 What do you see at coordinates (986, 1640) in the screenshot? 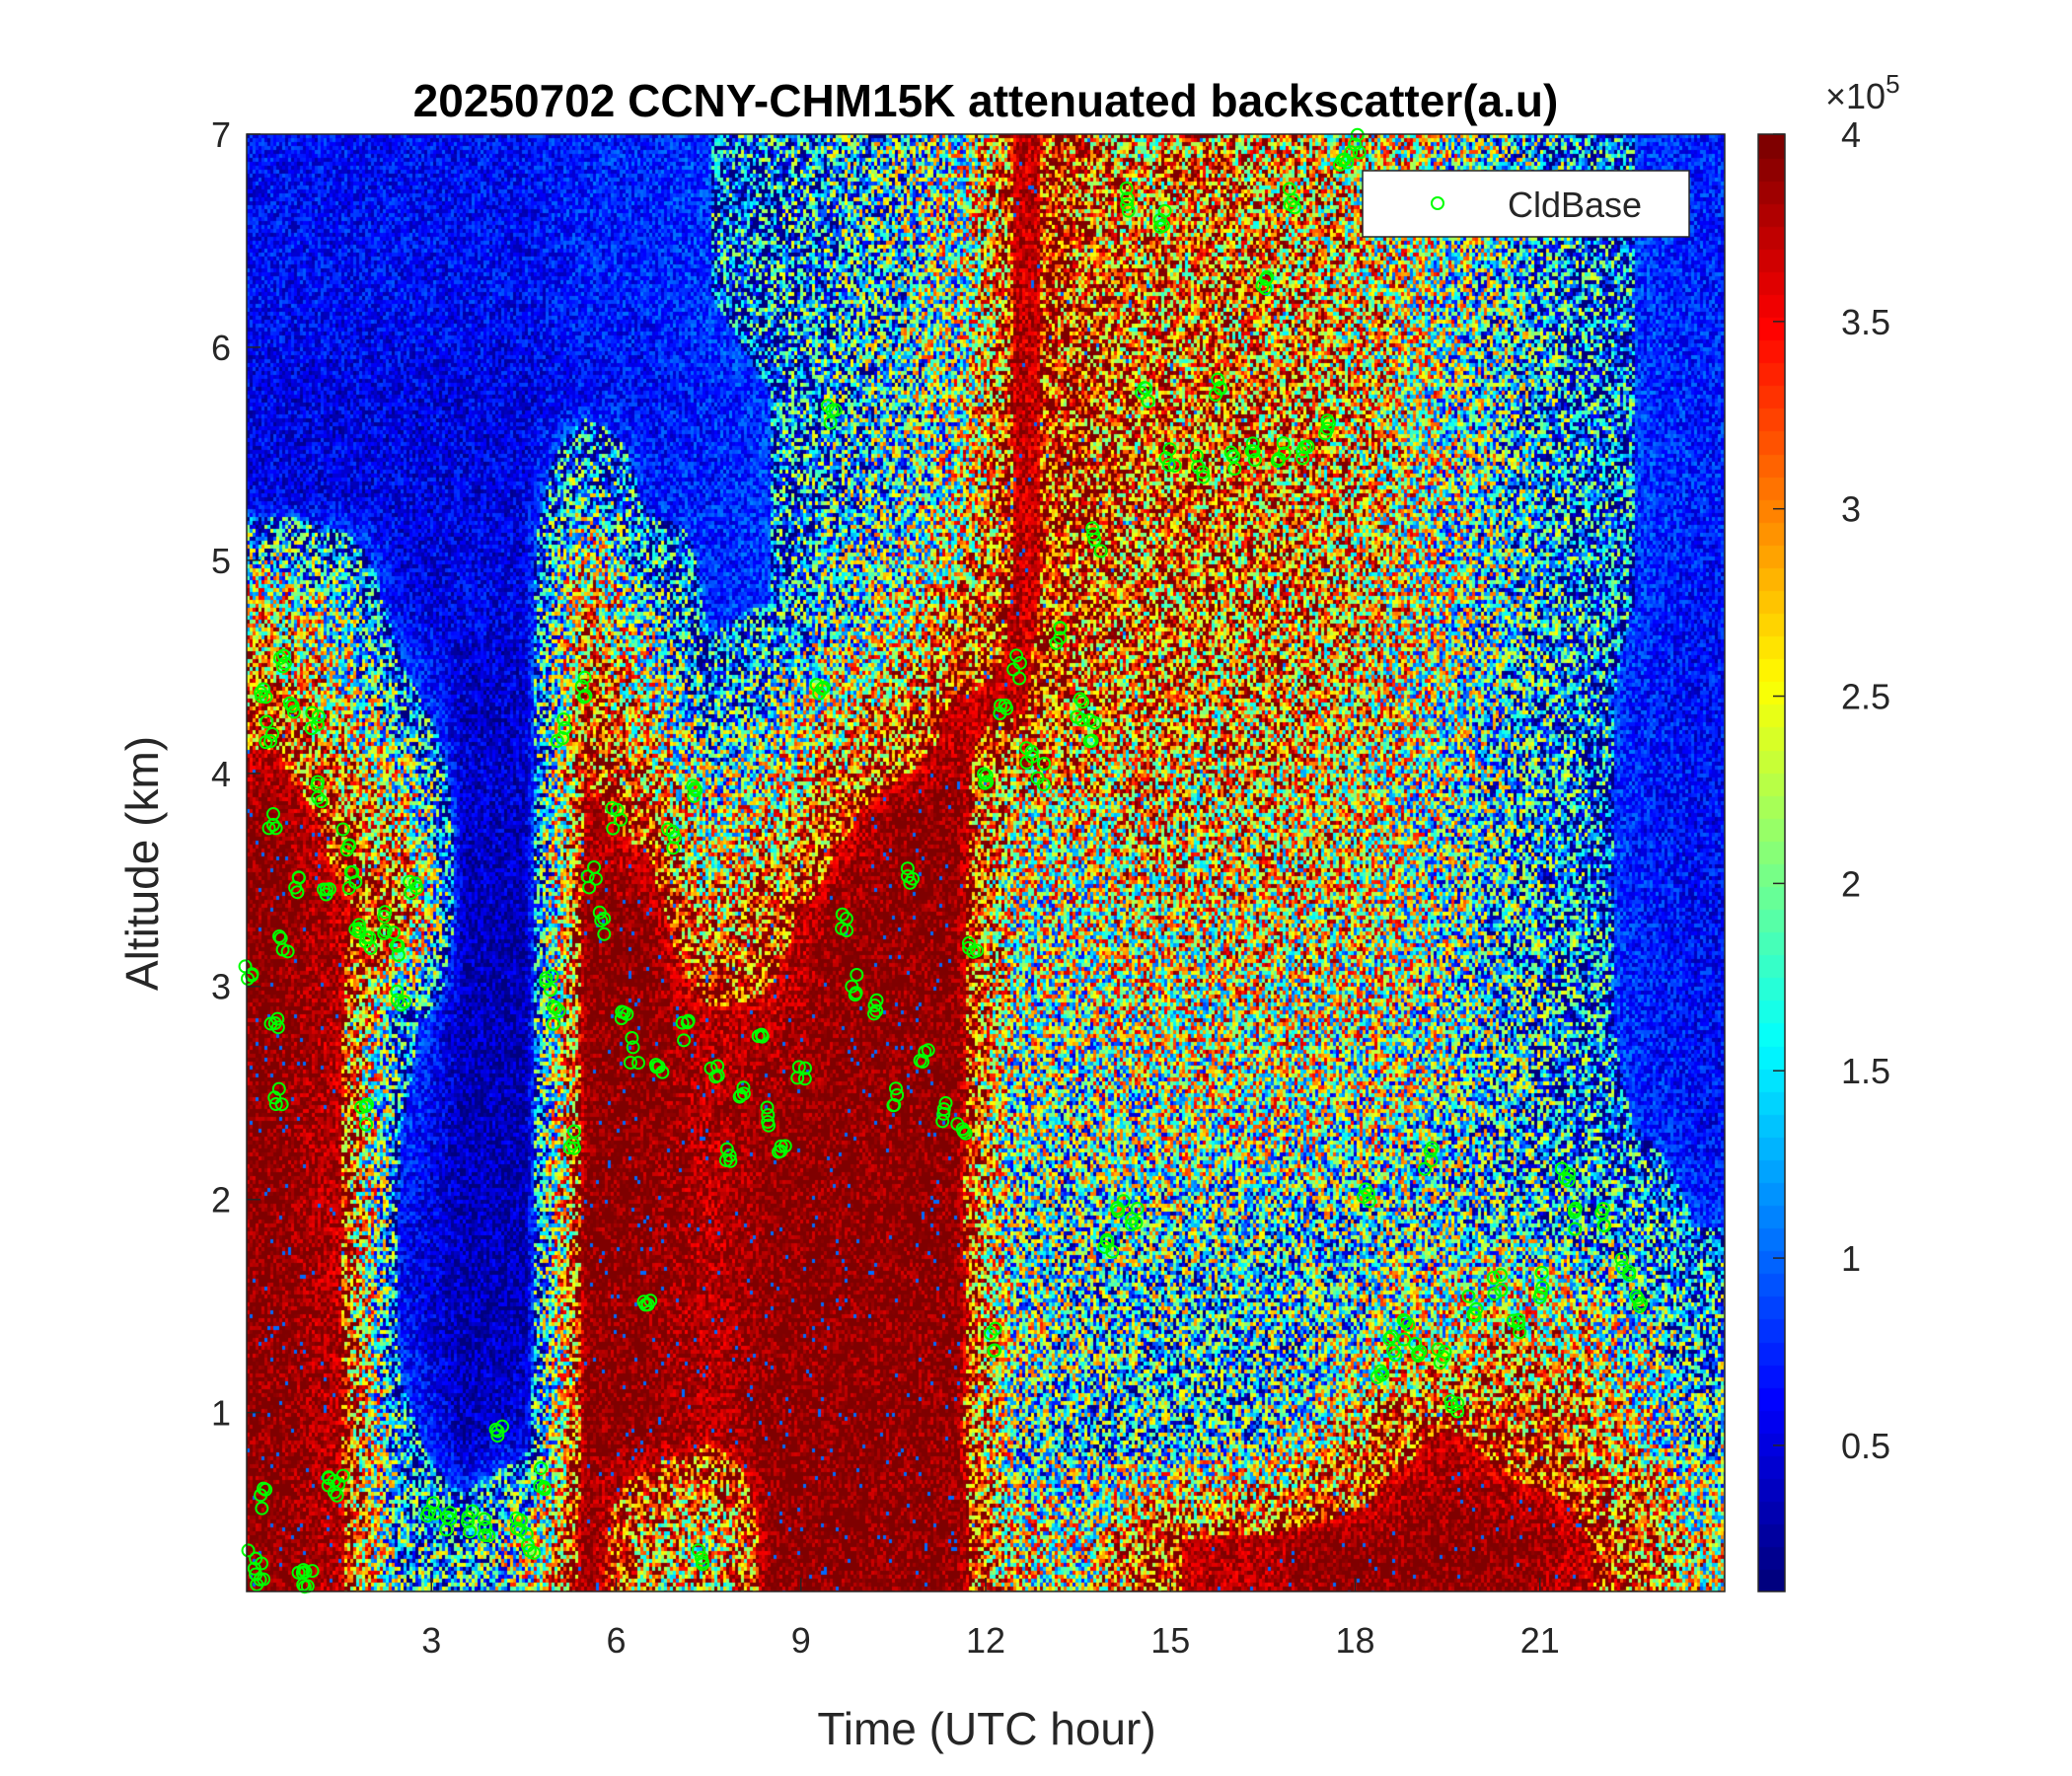
I see `x-tick-label: 12` at bounding box center [986, 1640].